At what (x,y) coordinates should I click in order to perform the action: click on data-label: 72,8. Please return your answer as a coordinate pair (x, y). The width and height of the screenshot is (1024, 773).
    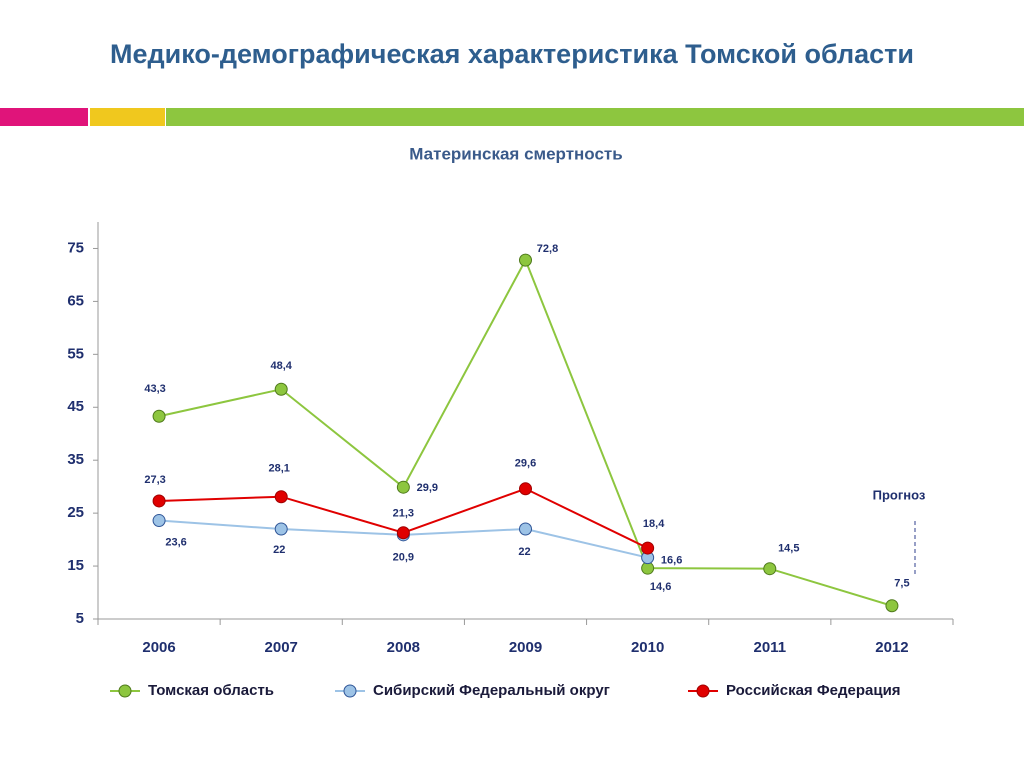
    Looking at the image, I should click on (547, 249).